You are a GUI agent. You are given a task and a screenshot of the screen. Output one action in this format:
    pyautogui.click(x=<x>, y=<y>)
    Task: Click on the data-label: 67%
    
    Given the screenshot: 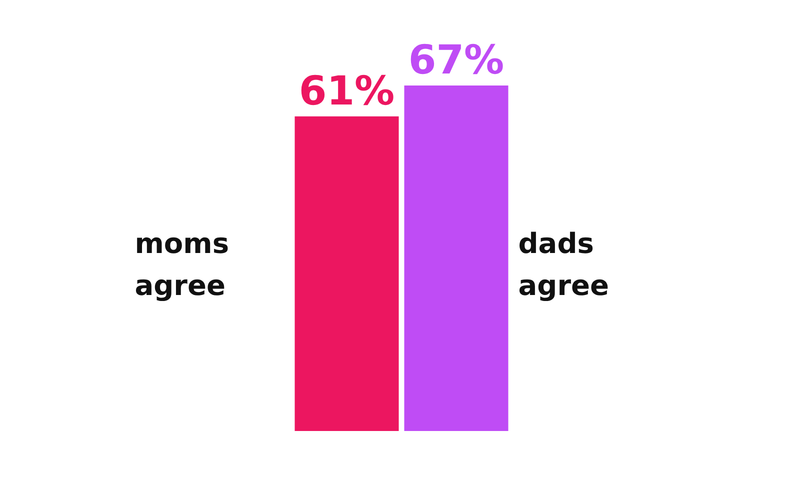 What is the action you would take?
    pyautogui.click(x=456, y=60)
    